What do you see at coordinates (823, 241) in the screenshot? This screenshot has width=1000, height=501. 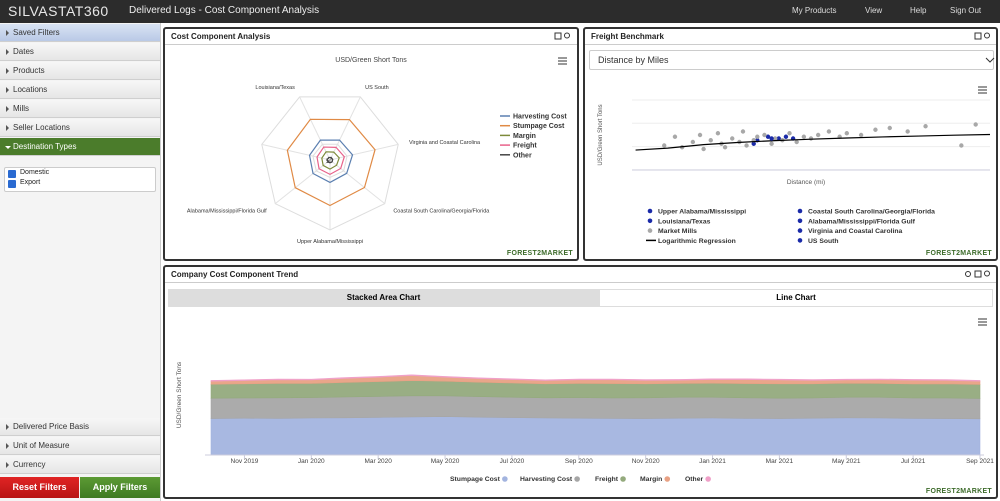 I see `legend-label: US South` at bounding box center [823, 241].